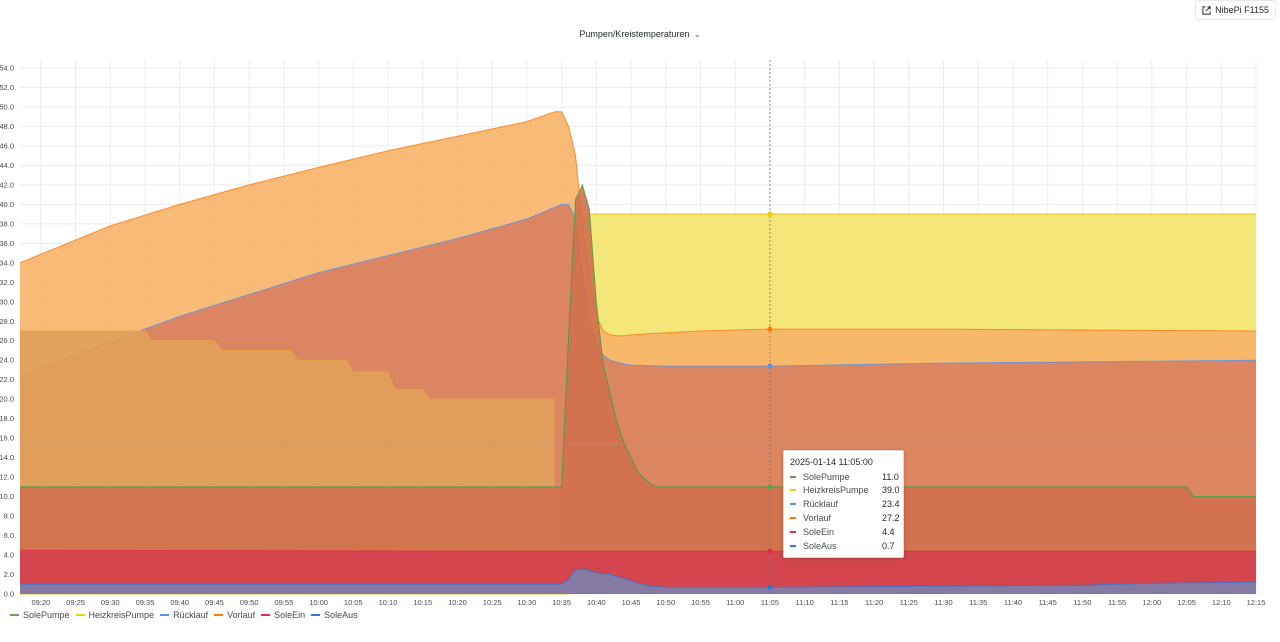 This screenshot has height=642, width=1280. I want to click on chevron-down-icon: ⌄, so click(697, 34).